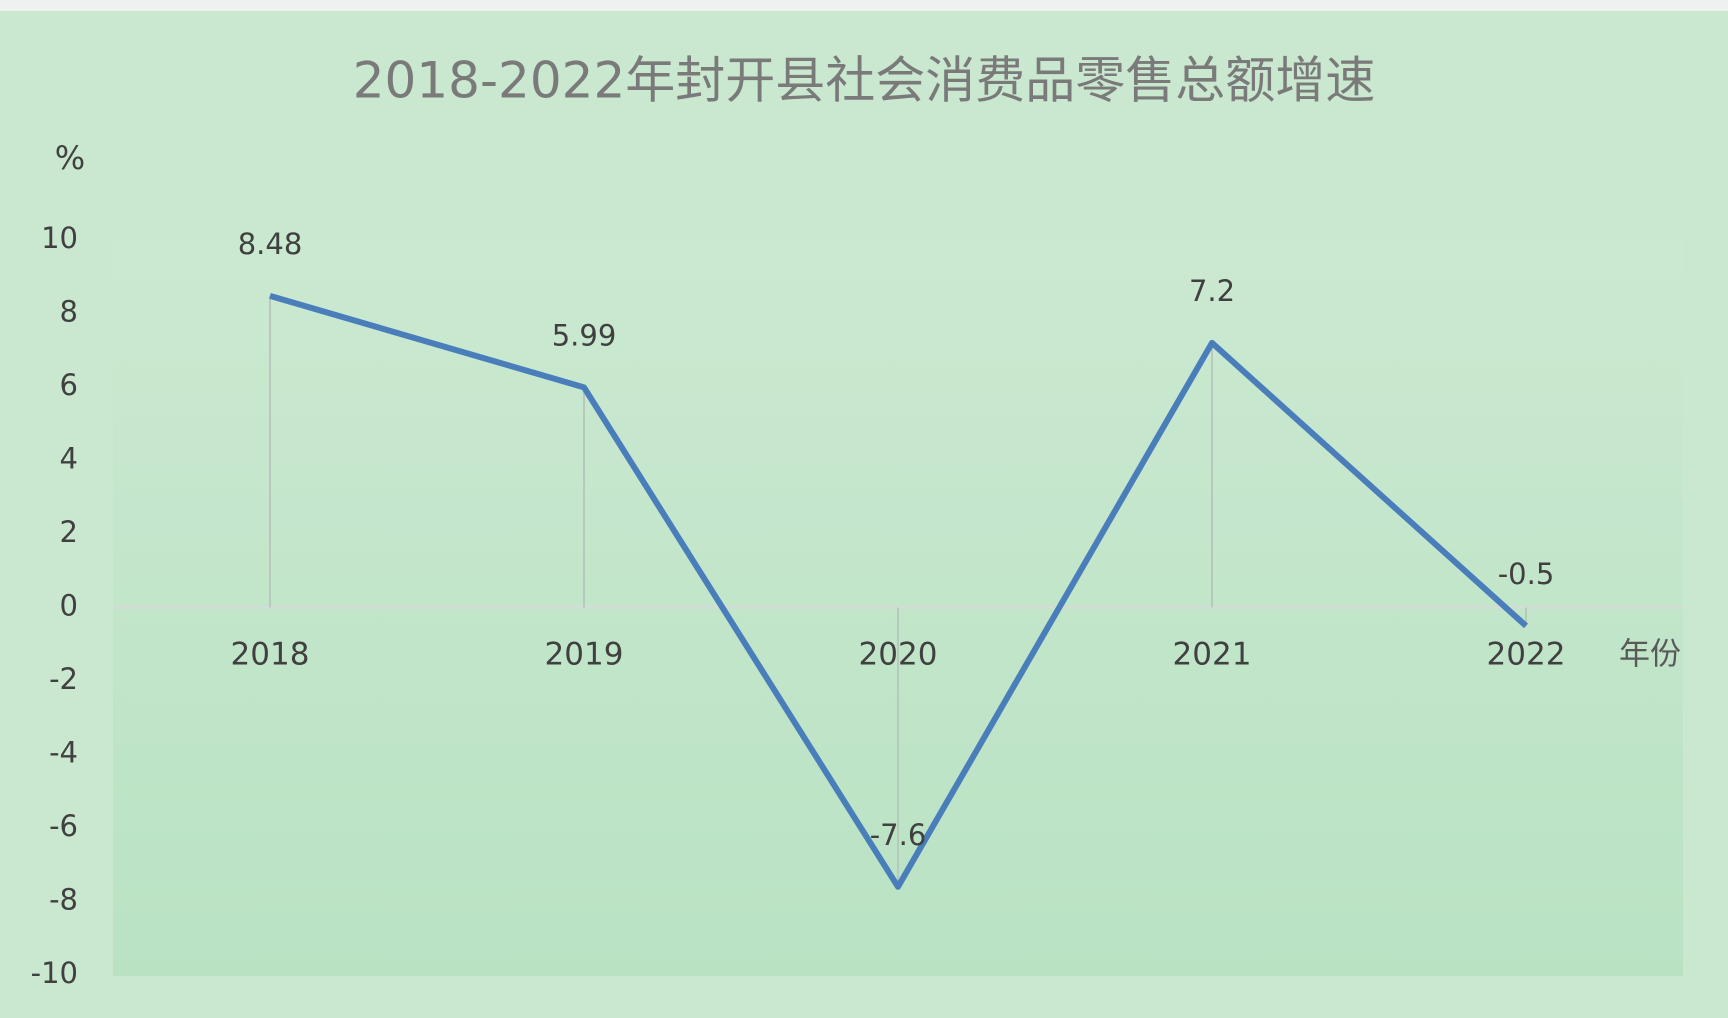  What do you see at coordinates (864, 5) in the screenshot?
I see `top-strip` at bounding box center [864, 5].